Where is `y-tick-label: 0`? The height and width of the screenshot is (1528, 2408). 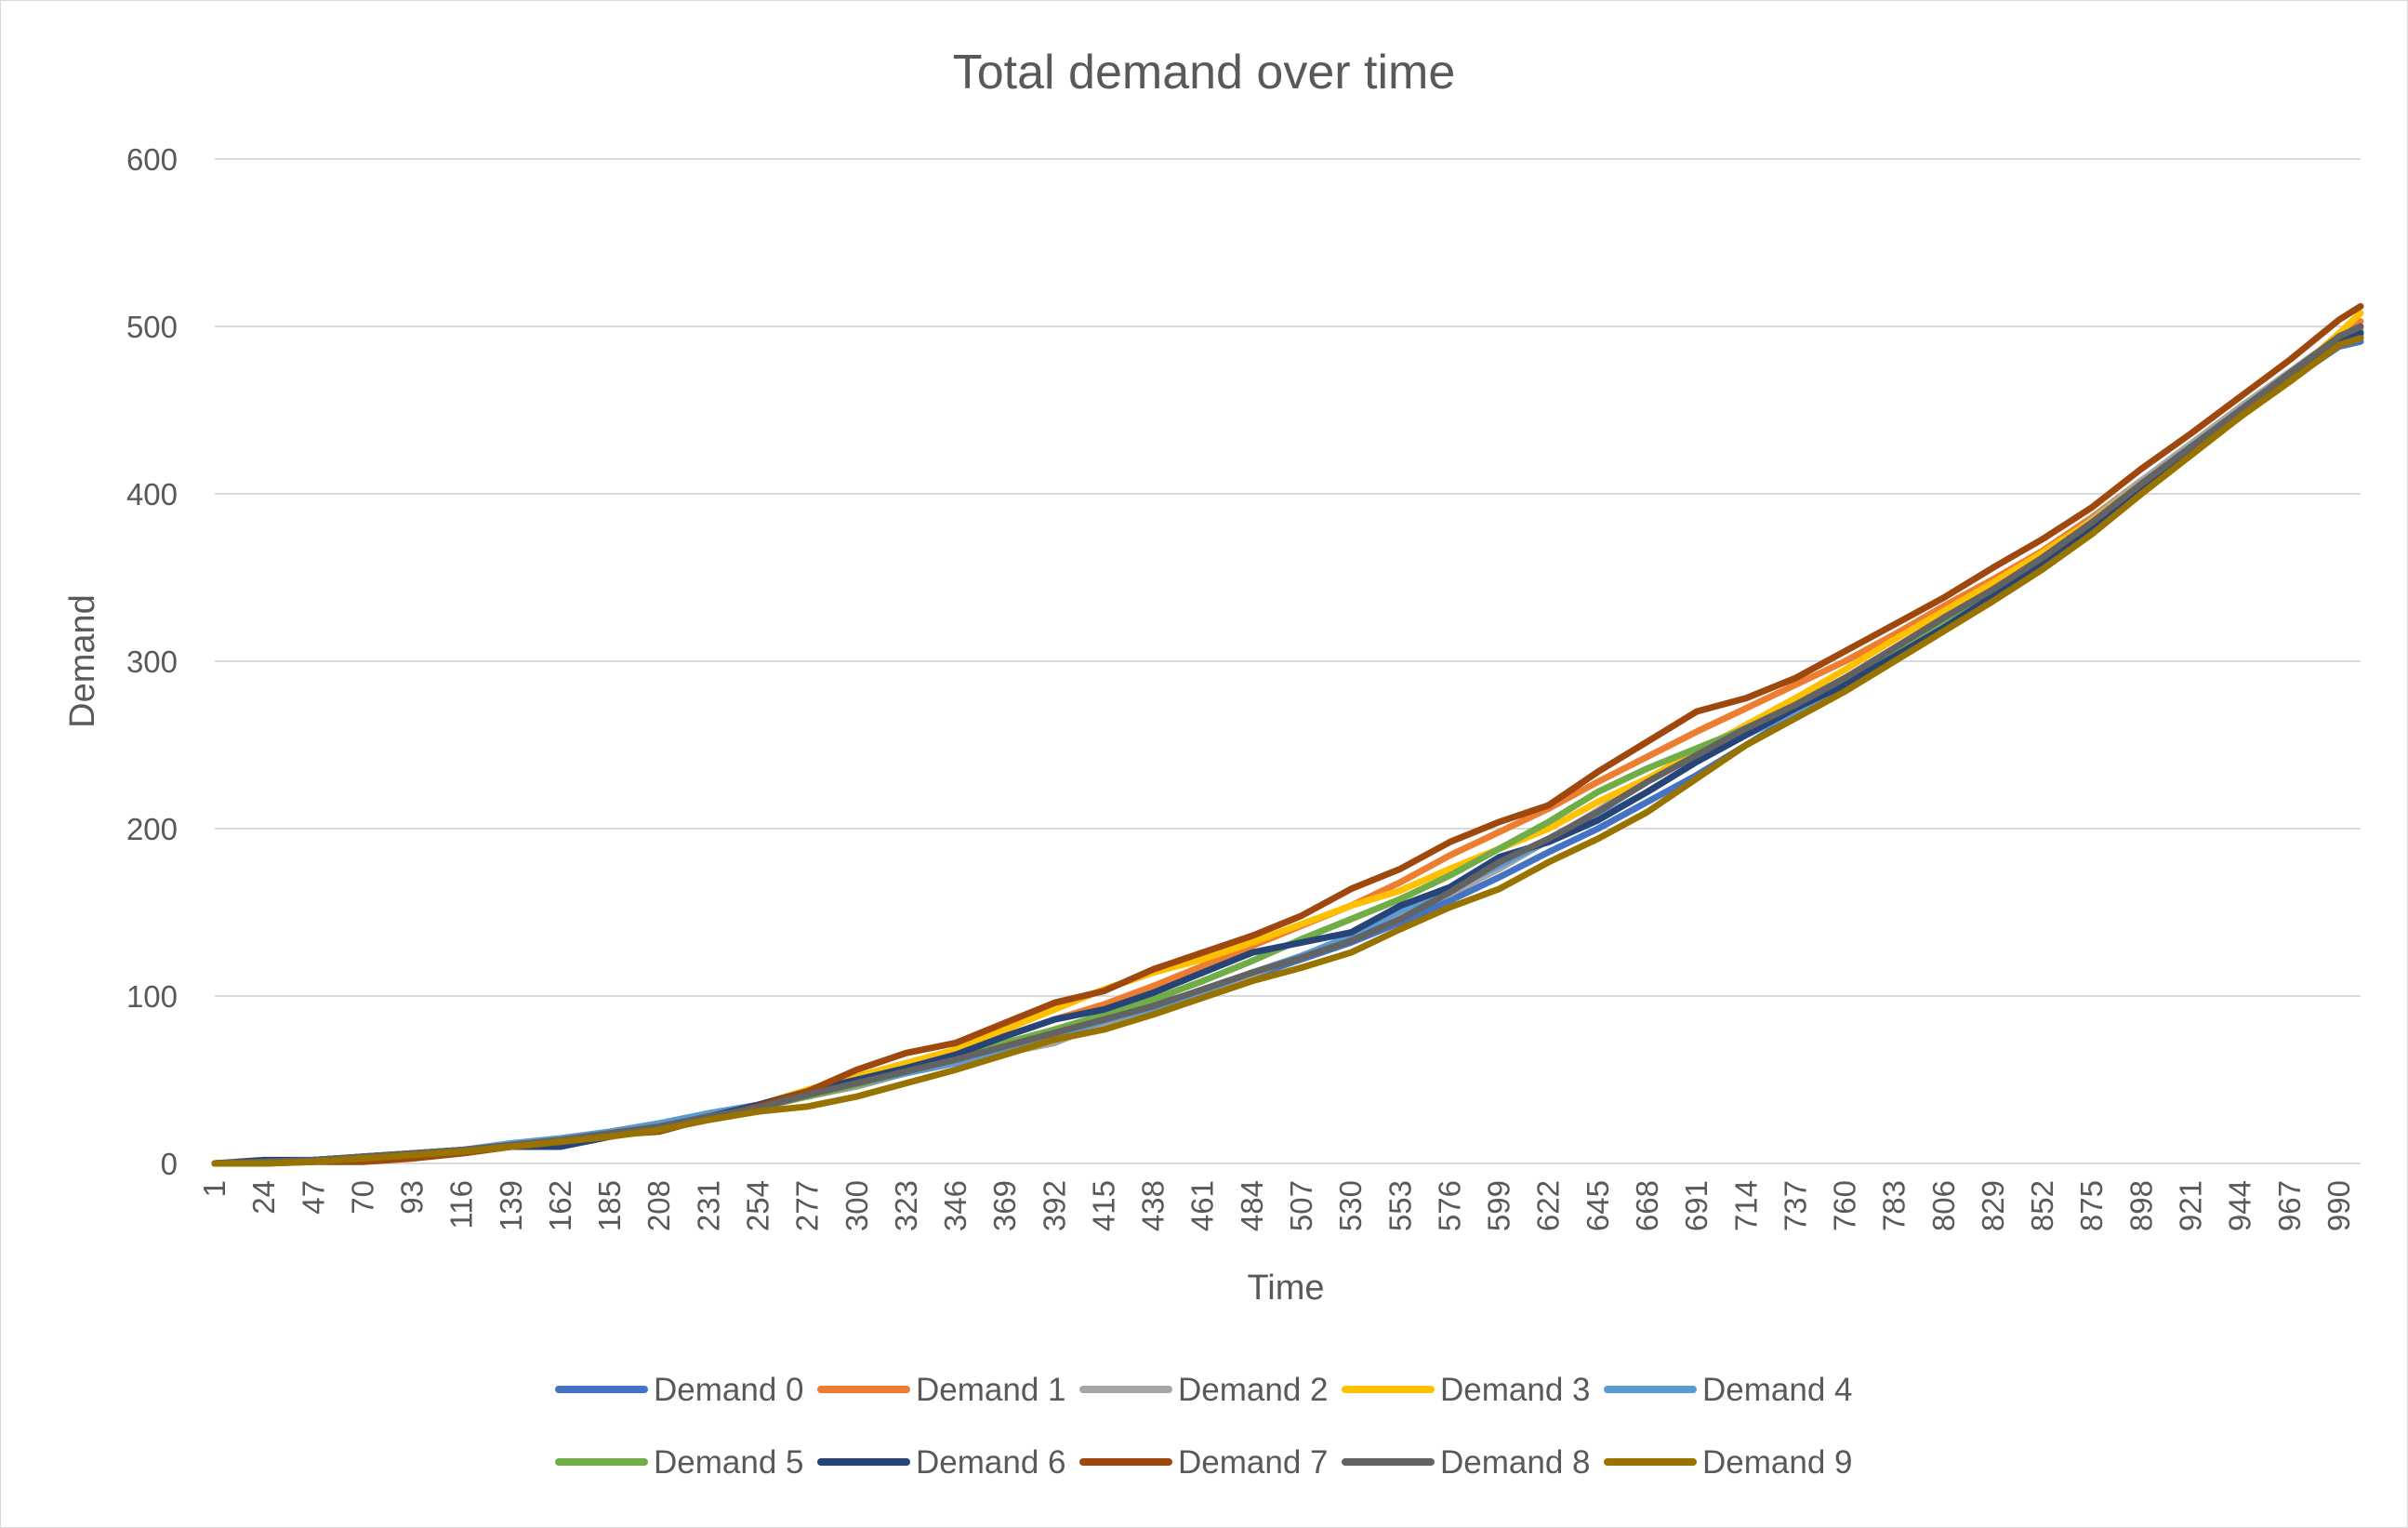 y-tick-label: 0 is located at coordinates (169, 1164).